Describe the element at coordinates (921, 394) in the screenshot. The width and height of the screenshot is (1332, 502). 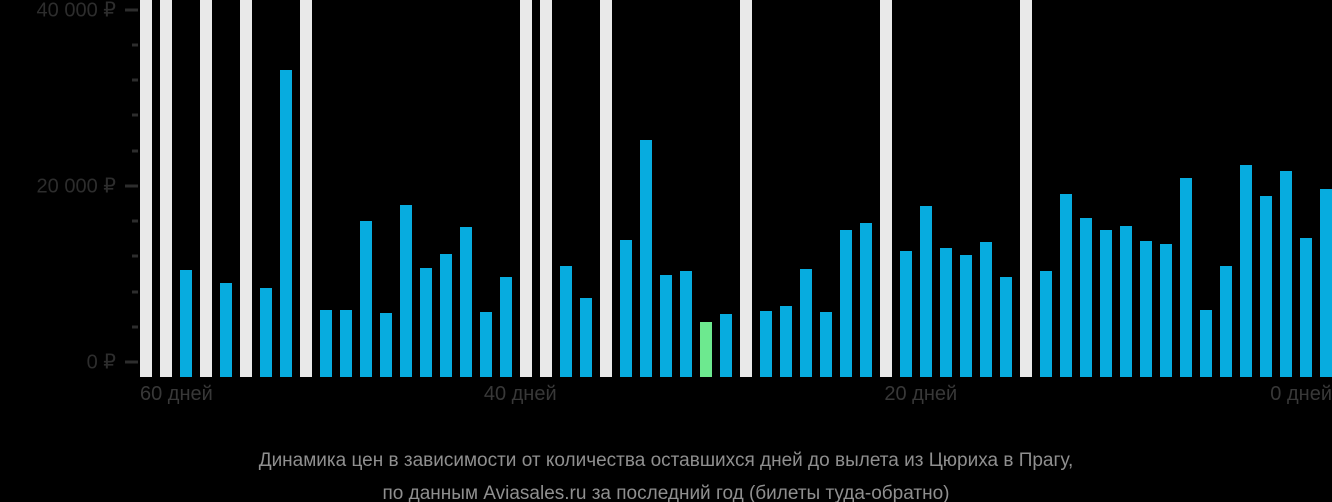
I see `x-axis-label: 20 дней` at that location.